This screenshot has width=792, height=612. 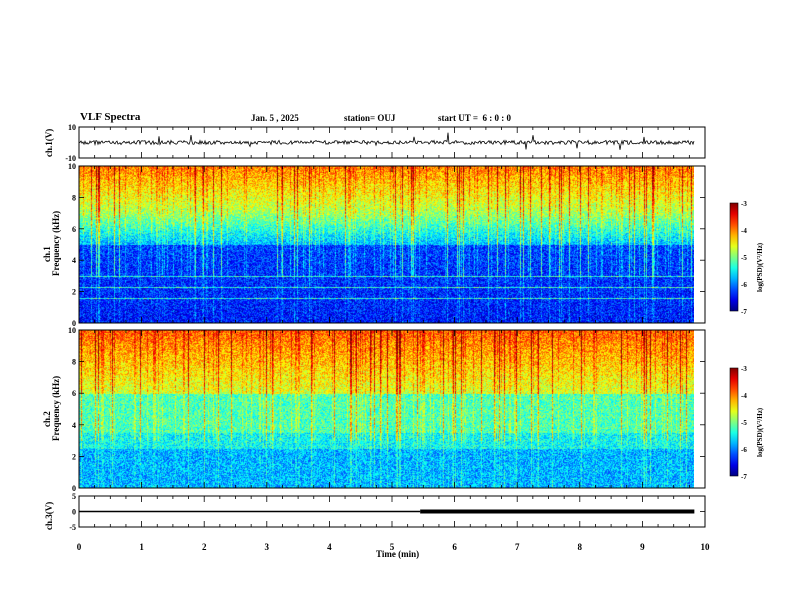 I want to click on ch3-ylabel: ch.3(V), so click(x=49, y=515).